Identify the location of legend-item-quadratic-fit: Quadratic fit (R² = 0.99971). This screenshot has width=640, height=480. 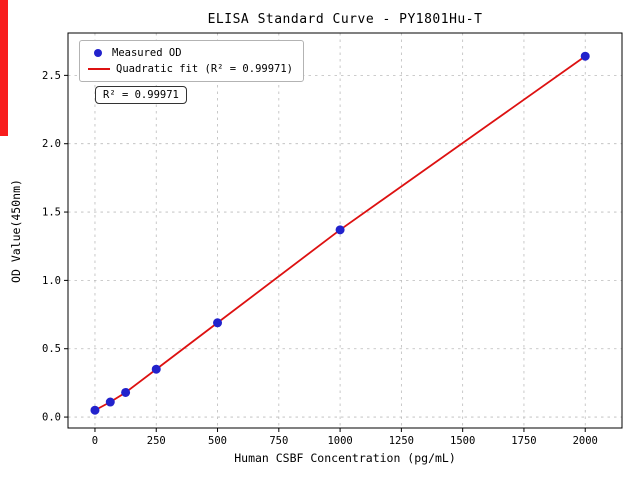
(190, 69).